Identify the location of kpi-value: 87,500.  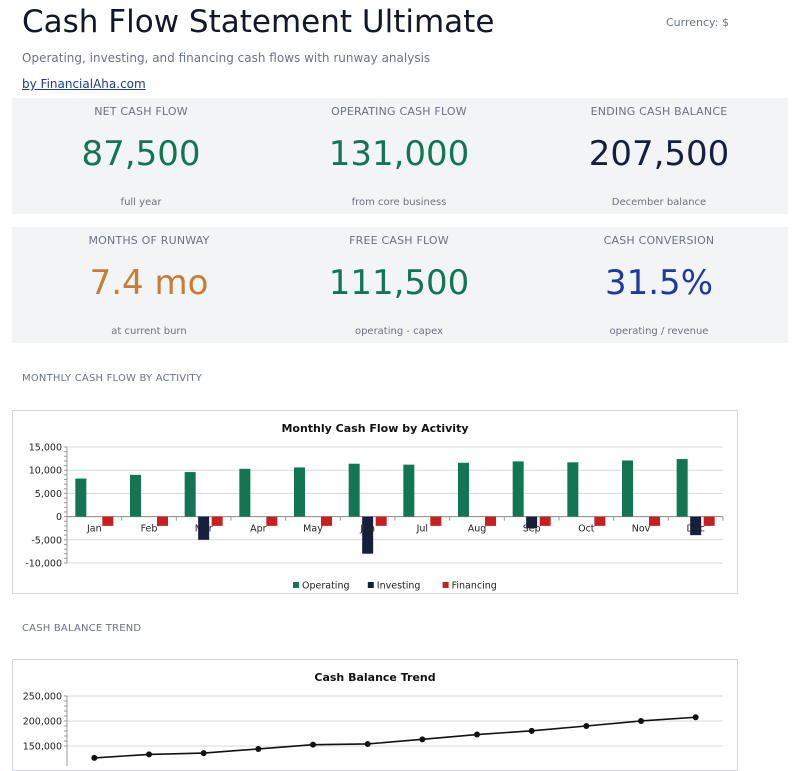
(141, 154).